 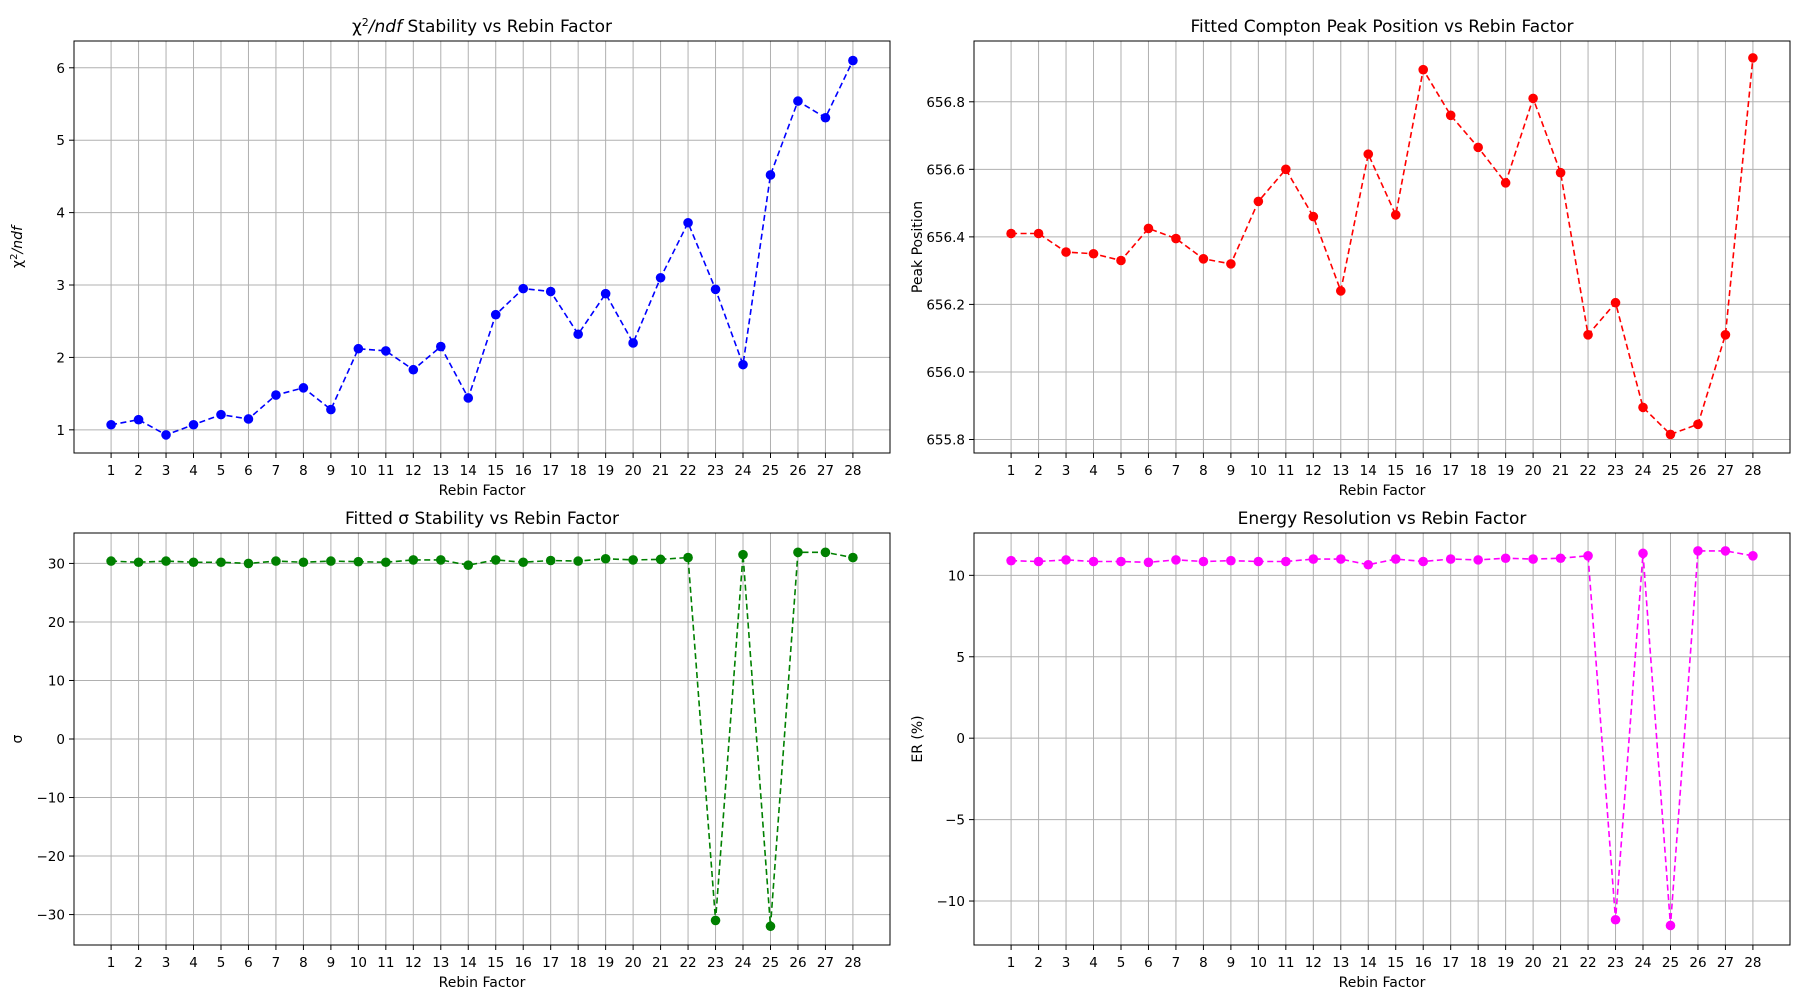 What do you see at coordinates (60, 69) in the screenshot?
I see `y-tick-label: 6` at bounding box center [60, 69].